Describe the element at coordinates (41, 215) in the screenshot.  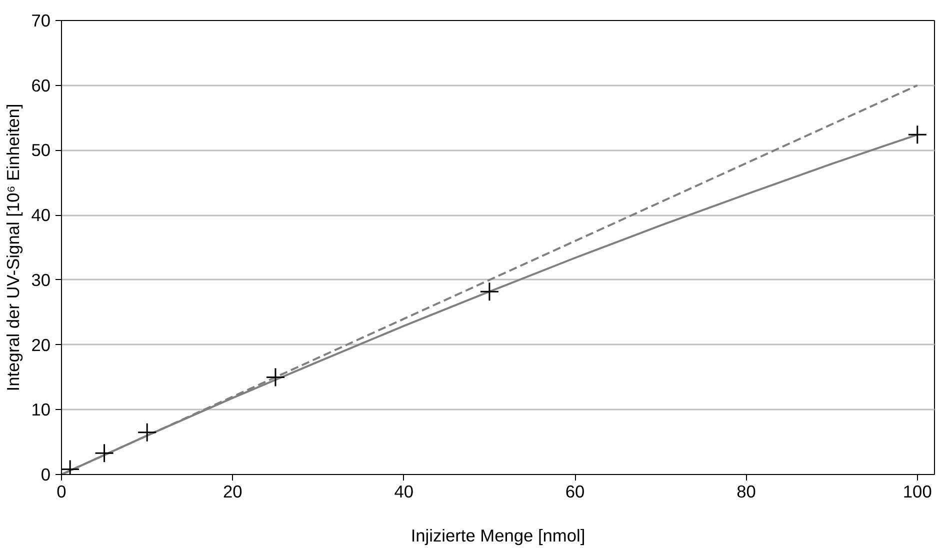
I see `y-tick-label: 40` at that location.